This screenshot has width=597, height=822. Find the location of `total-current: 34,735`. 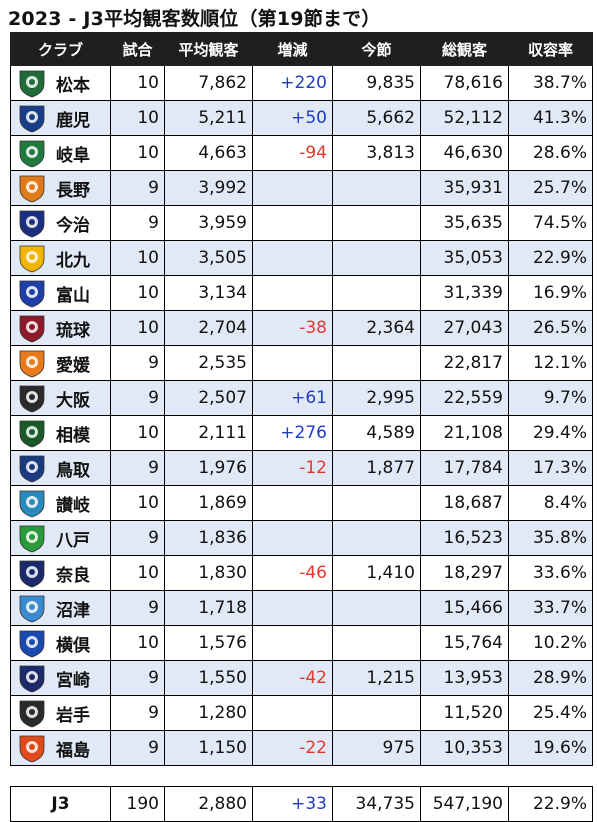

total-current: 34,735 is located at coordinates (376, 804).